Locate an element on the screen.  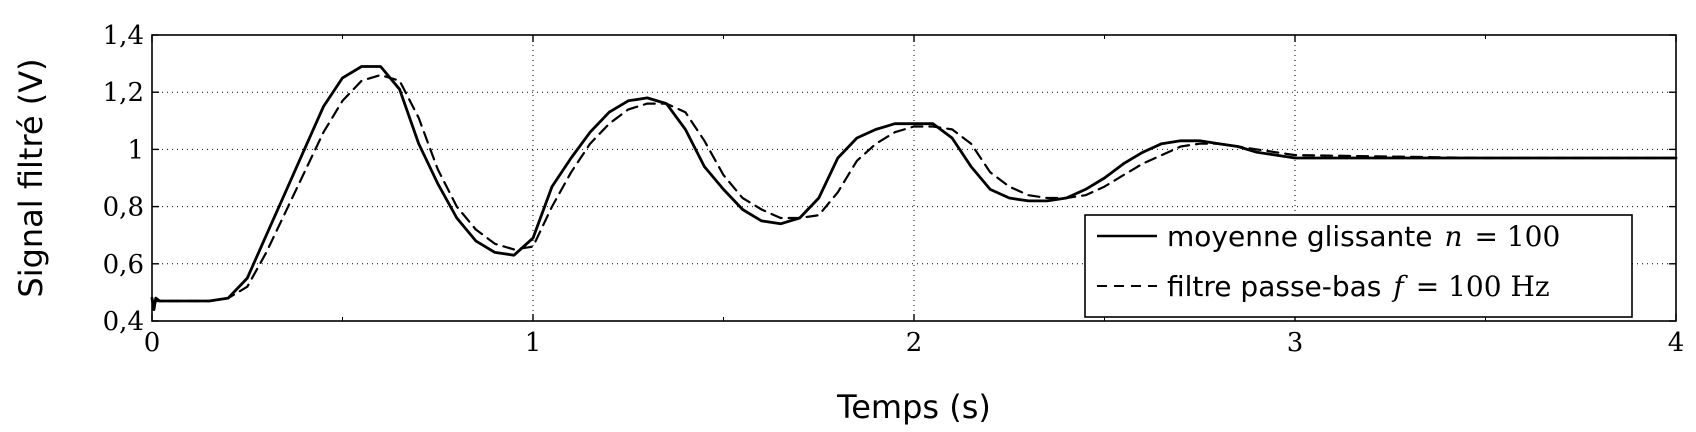
y-axis-title: Signal filtré (V) is located at coordinates (31, 177).